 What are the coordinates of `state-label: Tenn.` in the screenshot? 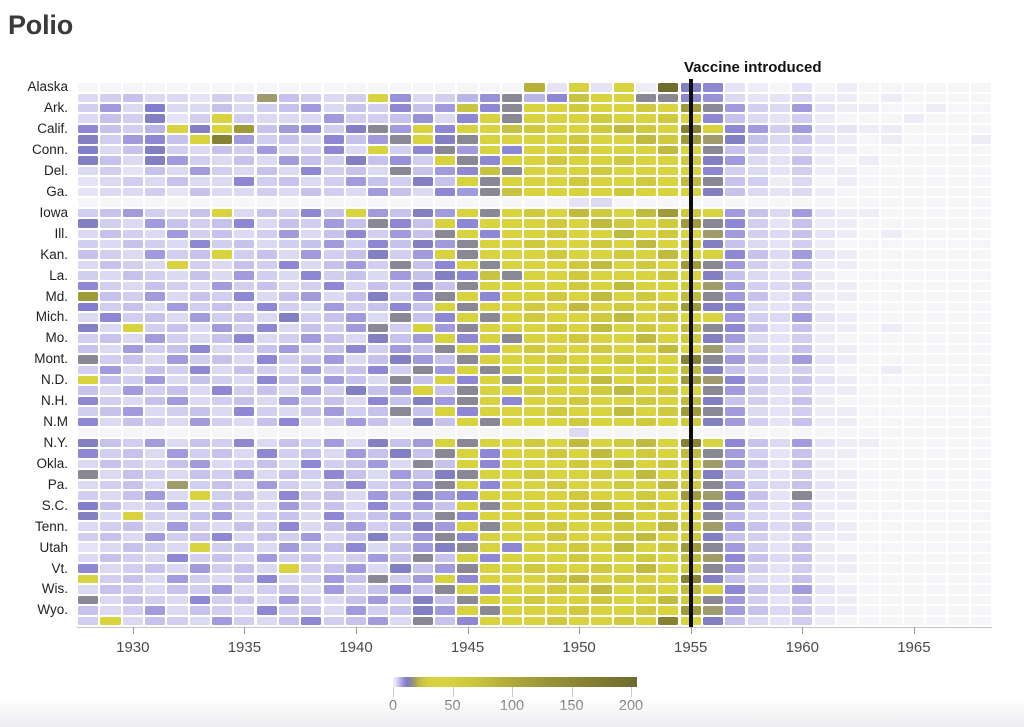 It's located at (51, 526).